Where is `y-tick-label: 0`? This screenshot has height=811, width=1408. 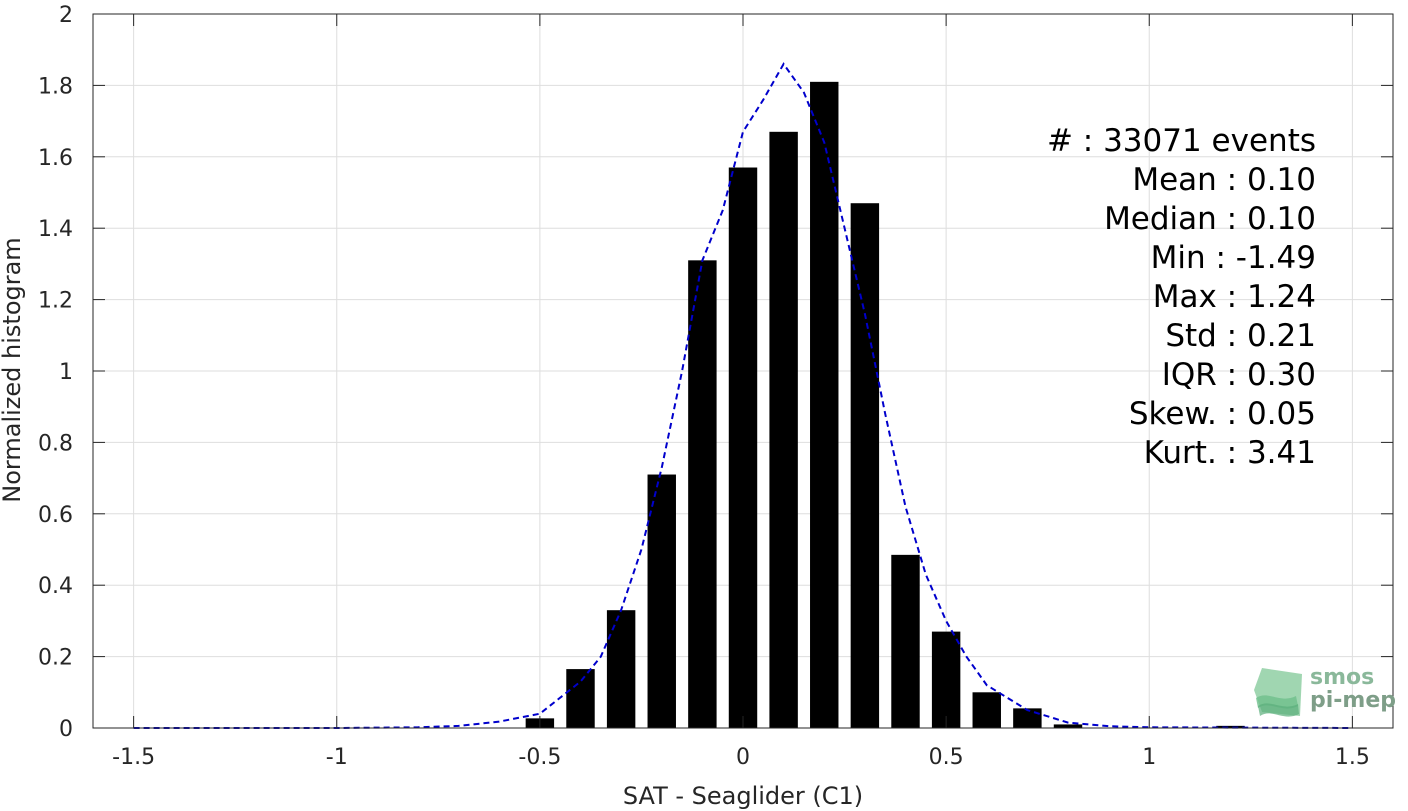 y-tick-label: 0 is located at coordinates (66, 729).